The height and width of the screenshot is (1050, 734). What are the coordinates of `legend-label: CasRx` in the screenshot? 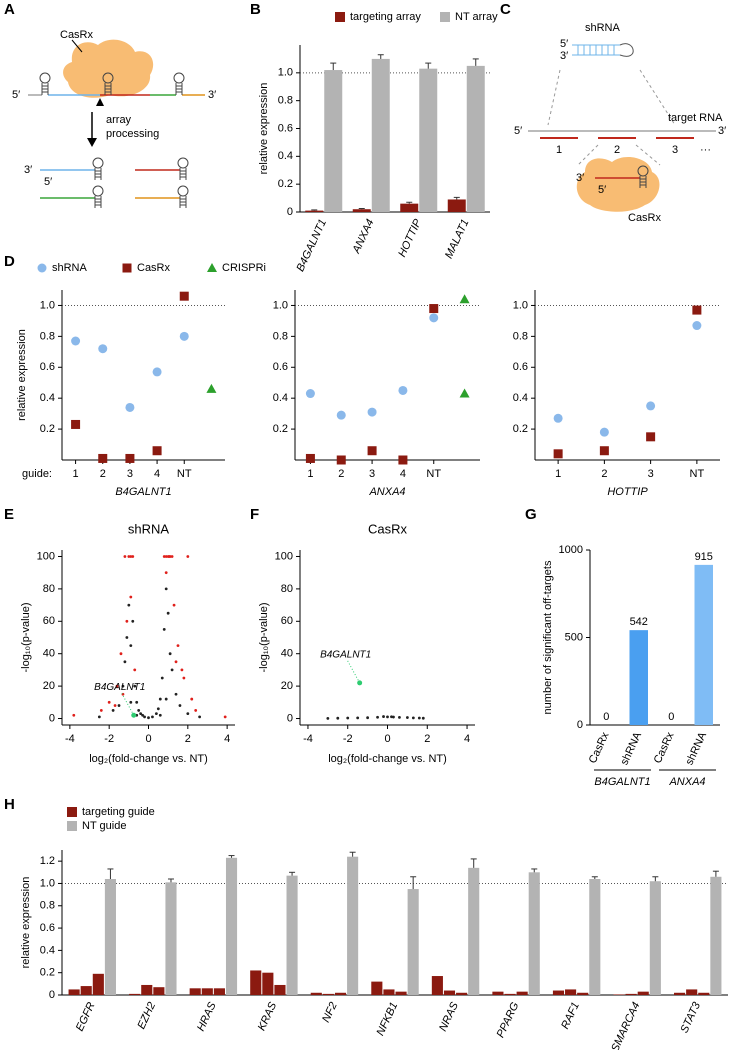 It's located at (154, 268).